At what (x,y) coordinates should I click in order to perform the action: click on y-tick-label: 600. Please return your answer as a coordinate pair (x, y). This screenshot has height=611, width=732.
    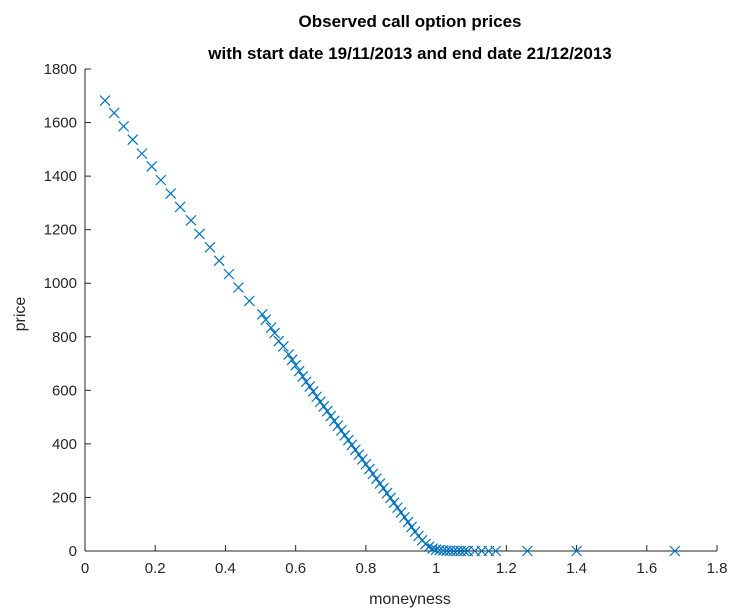
    Looking at the image, I should click on (64, 390).